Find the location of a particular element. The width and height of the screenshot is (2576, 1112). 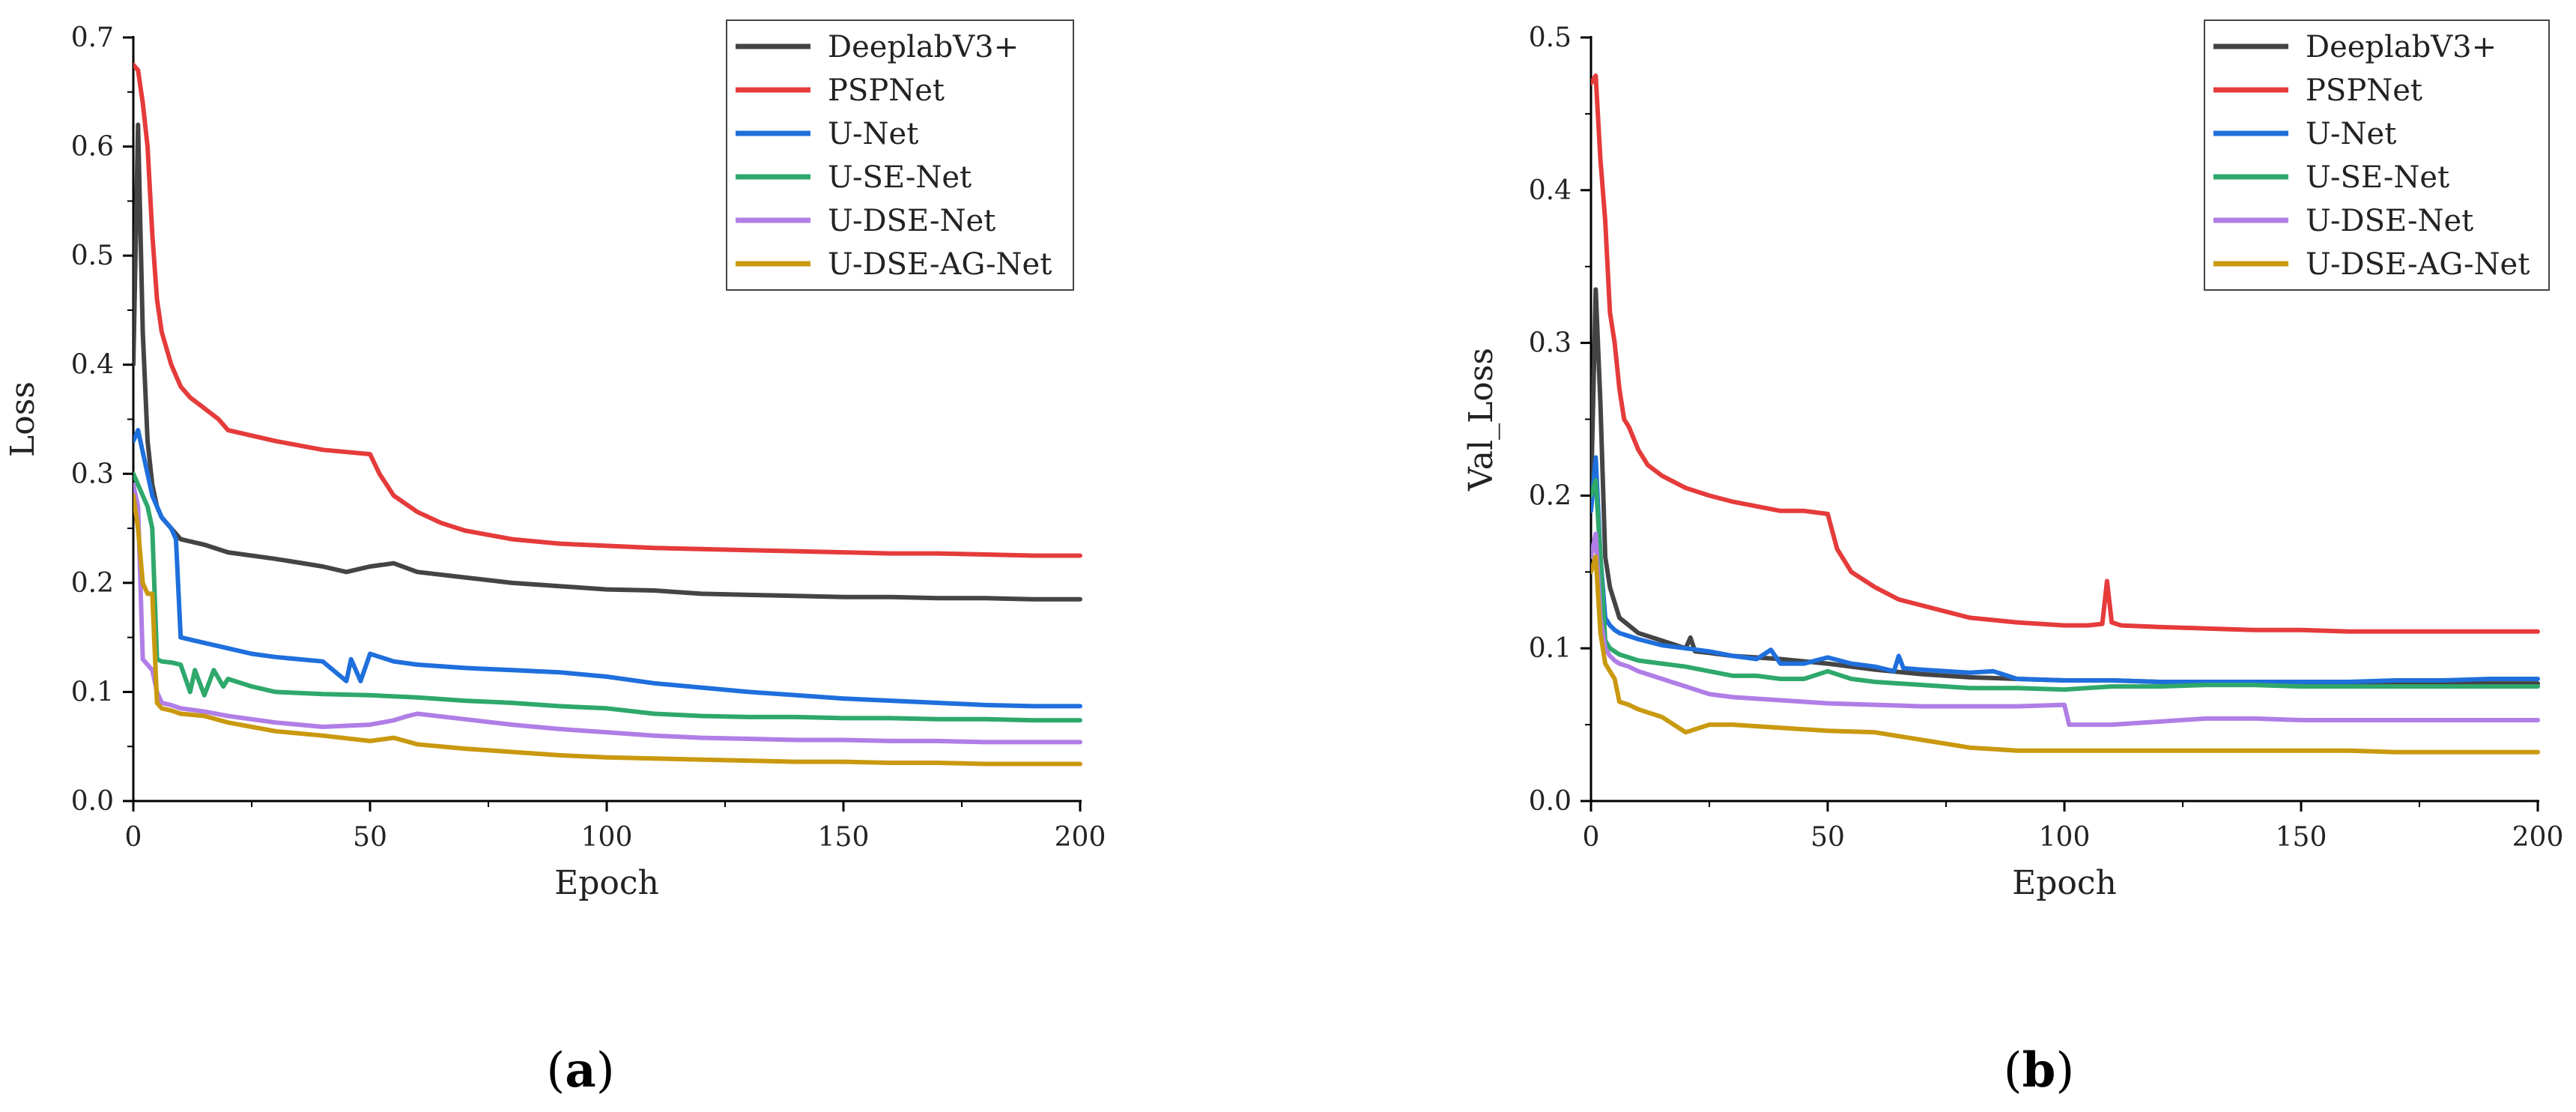

chart-b-series-u-dse-ag-net is located at coordinates (2065, 654).